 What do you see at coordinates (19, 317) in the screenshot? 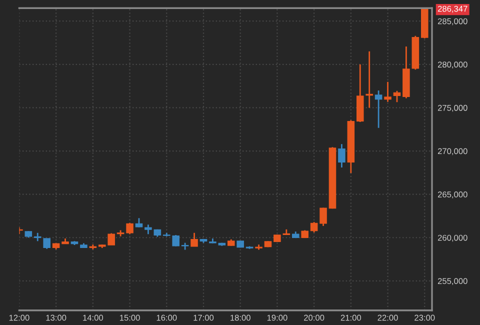
I see `x-tick-label: 12:00` at bounding box center [19, 317].